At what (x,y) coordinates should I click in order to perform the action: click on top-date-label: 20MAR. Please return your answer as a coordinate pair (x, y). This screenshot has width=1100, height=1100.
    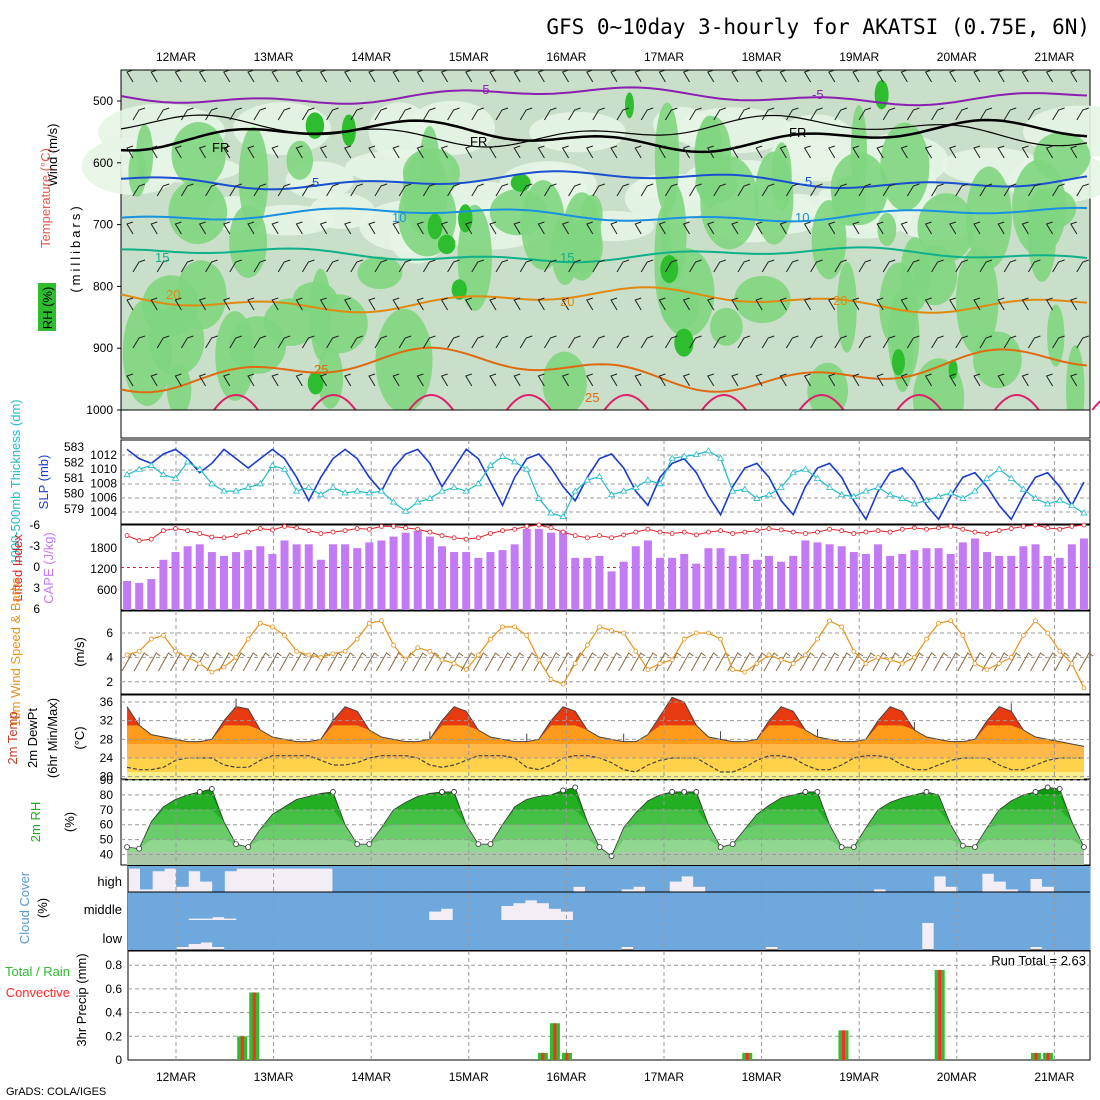
    Looking at the image, I should click on (957, 57).